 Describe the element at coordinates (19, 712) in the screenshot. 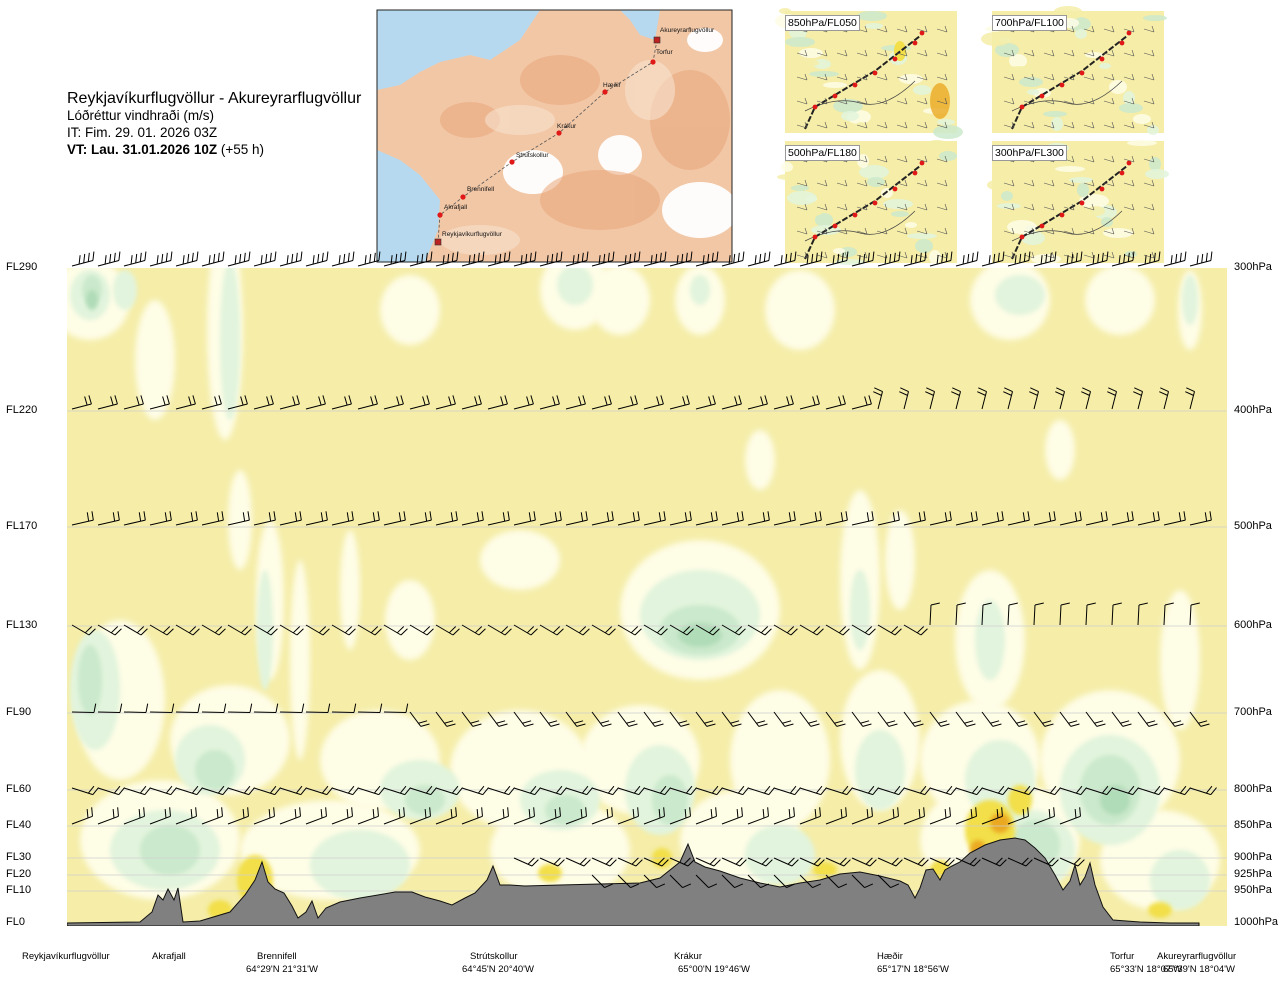

I see `flight-level-label: FL90` at that location.